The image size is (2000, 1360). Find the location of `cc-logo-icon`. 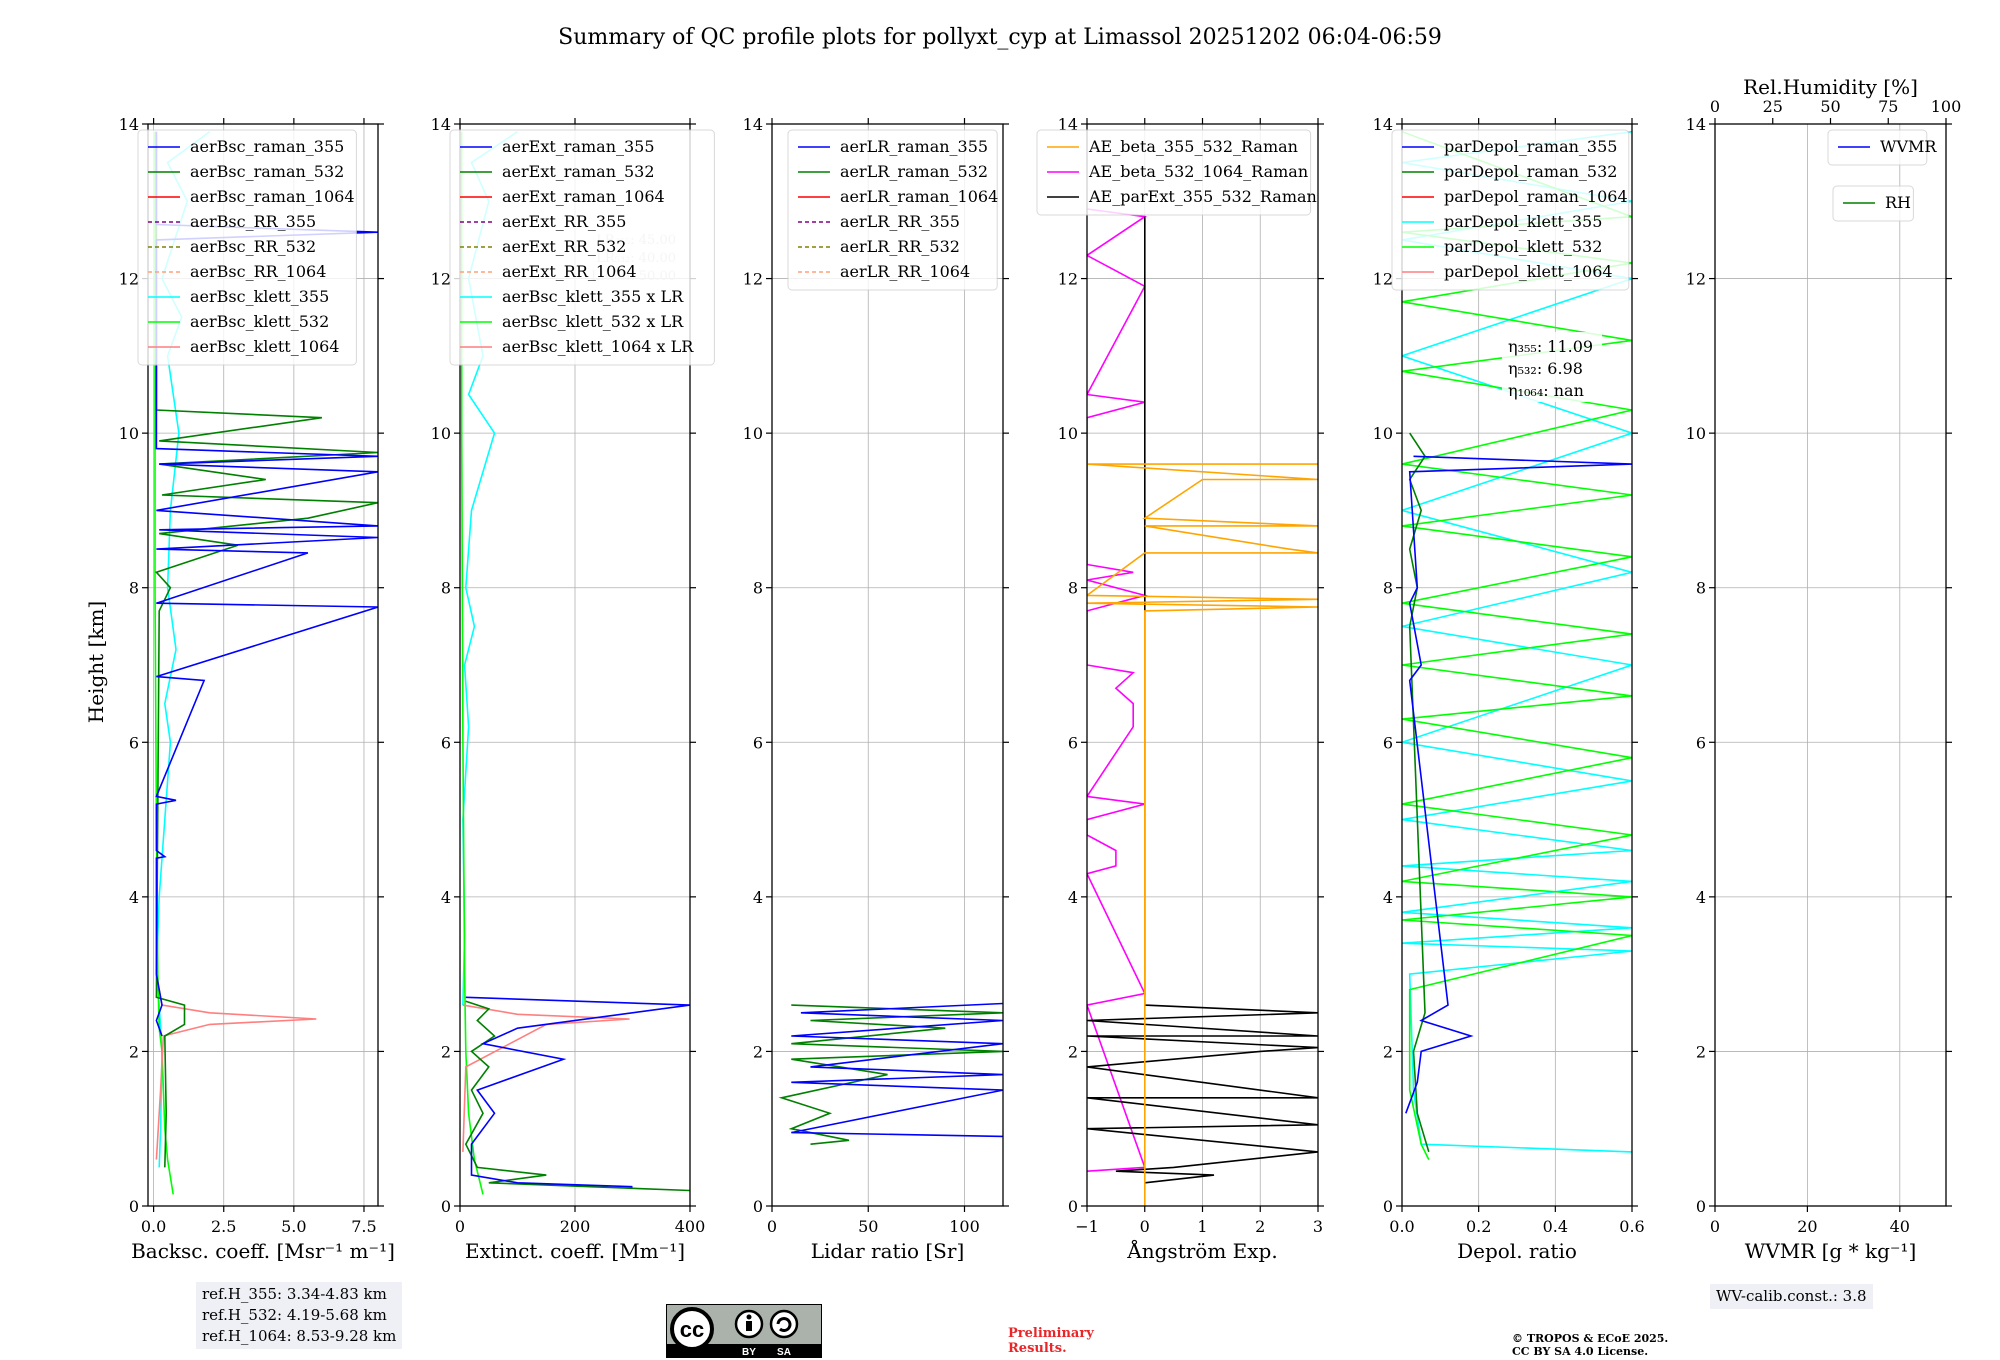

cc-logo-icon is located at coordinates (692, 1329).